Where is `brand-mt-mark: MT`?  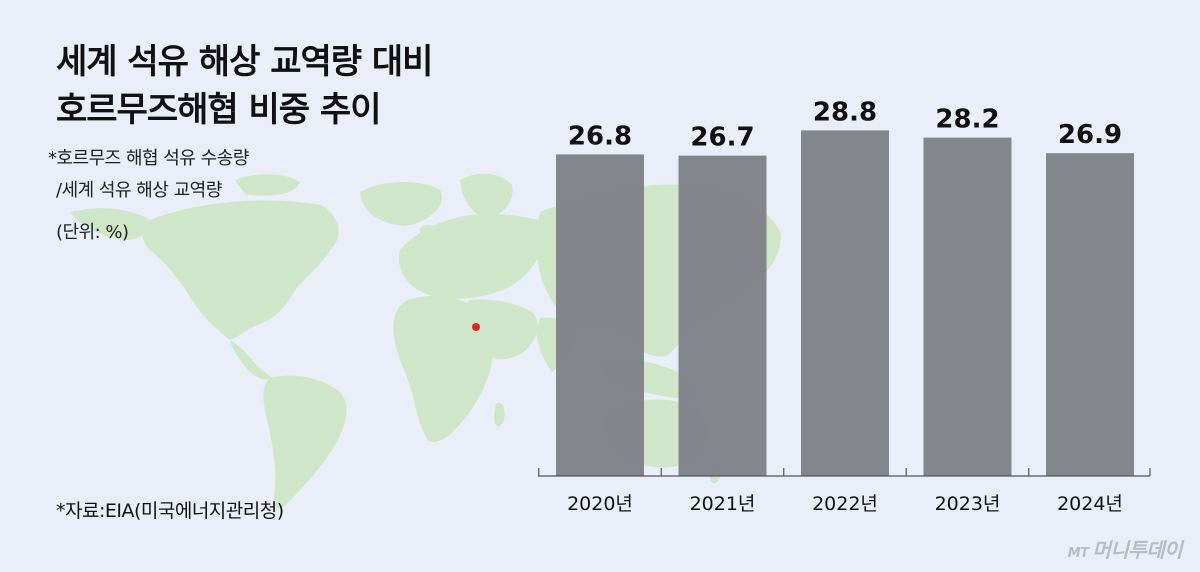
brand-mt-mark: MT is located at coordinates (1078, 553).